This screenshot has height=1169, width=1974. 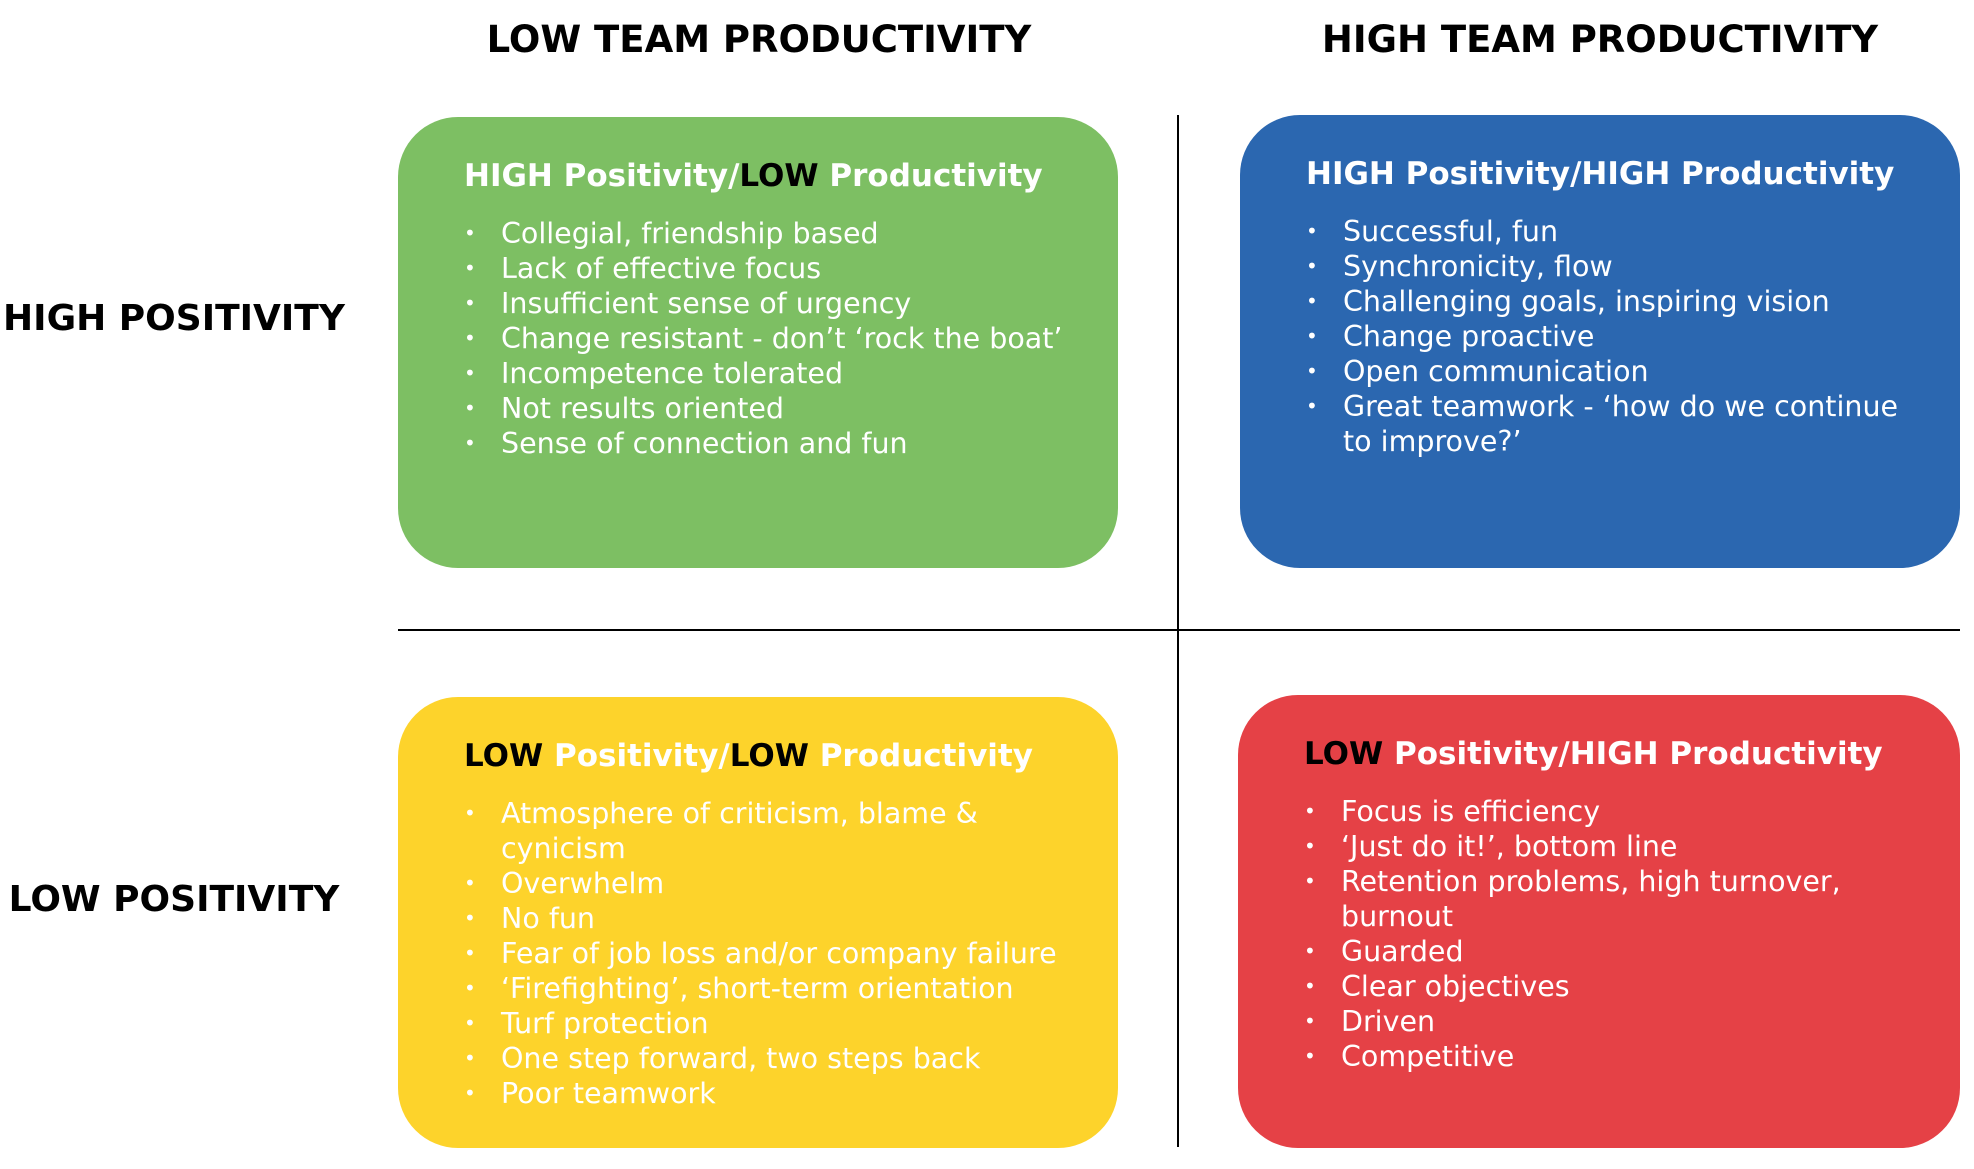 What do you see at coordinates (1469, 337) in the screenshot?
I see `list-item-text: Change proactive` at bounding box center [1469, 337].